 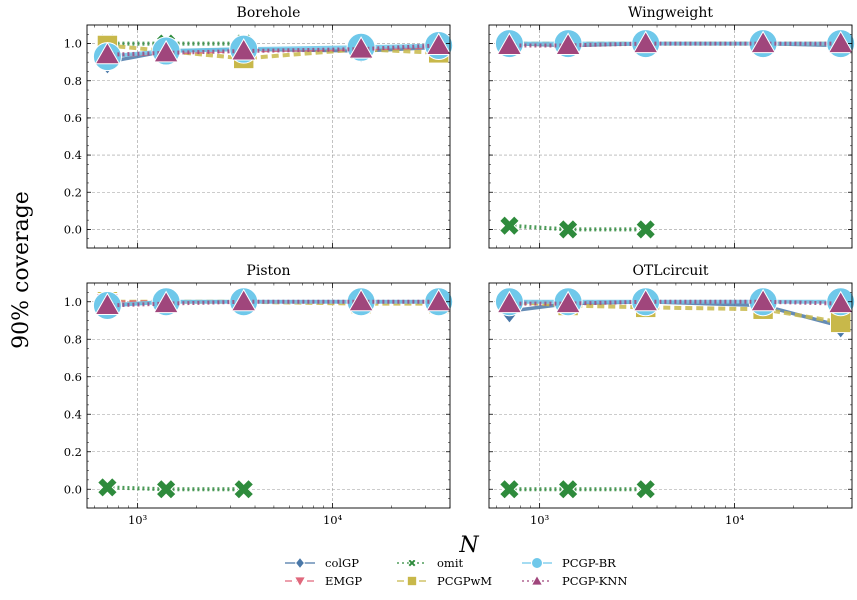 What do you see at coordinates (300, 563) in the screenshot?
I see `legend-marker-colgp` at bounding box center [300, 563].